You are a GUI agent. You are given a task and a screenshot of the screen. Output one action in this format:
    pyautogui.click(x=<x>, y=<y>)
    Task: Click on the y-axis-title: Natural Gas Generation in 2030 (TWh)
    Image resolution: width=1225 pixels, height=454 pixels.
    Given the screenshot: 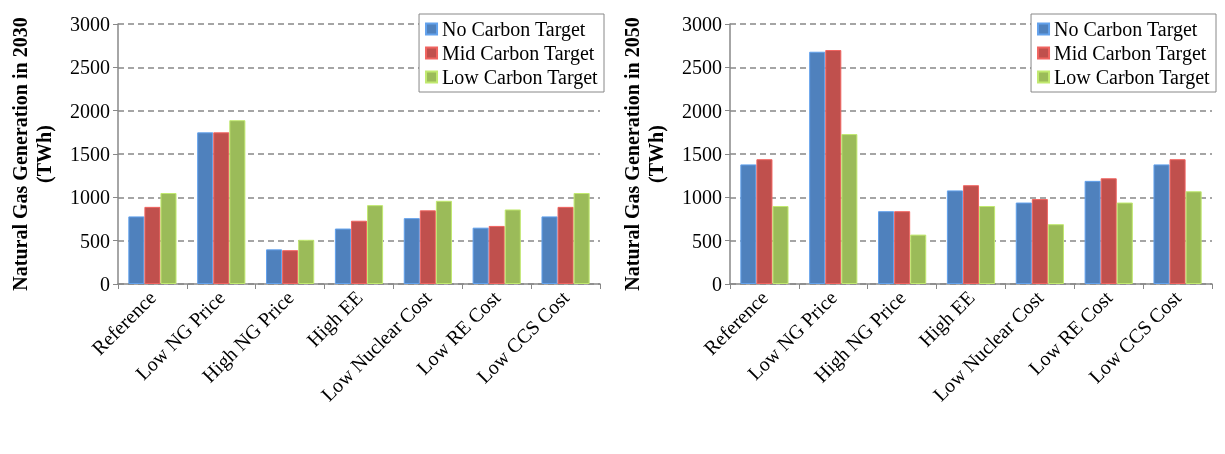 What is the action you would take?
    pyautogui.click(x=32, y=154)
    